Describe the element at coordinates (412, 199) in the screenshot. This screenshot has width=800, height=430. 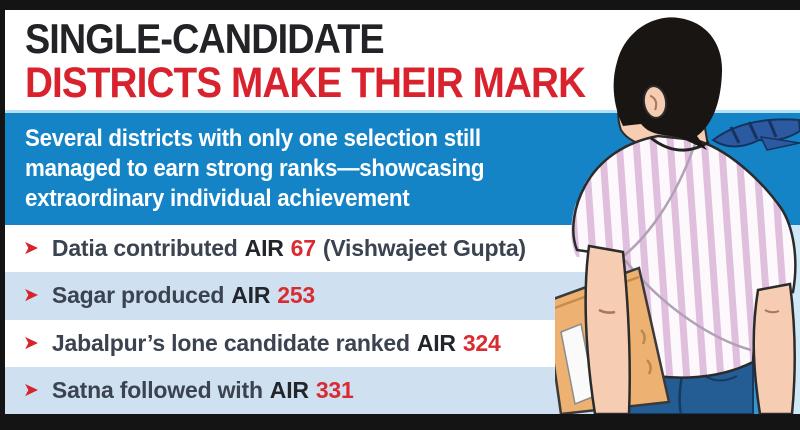
I see `subtitle-line-3: extraordinary individual achievement` at that location.